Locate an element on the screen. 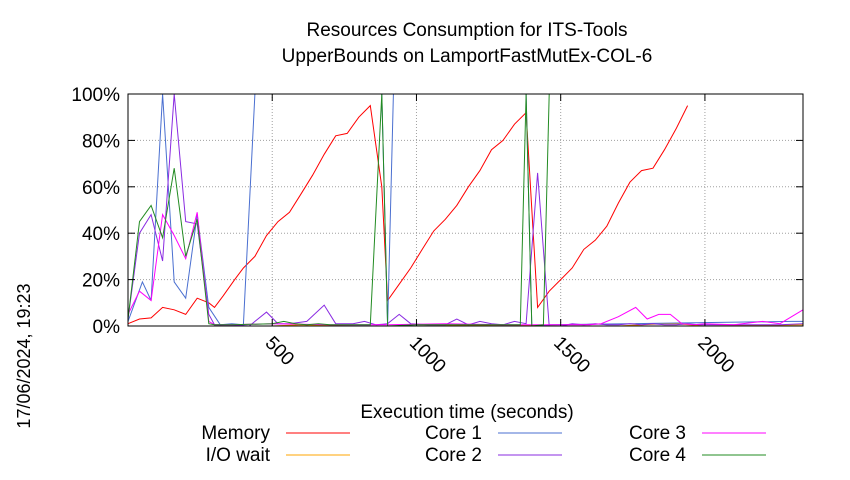 This screenshot has height=480, width=850. timestamp-label: 17/06/2024, 19:23 is located at coordinates (24, 355).